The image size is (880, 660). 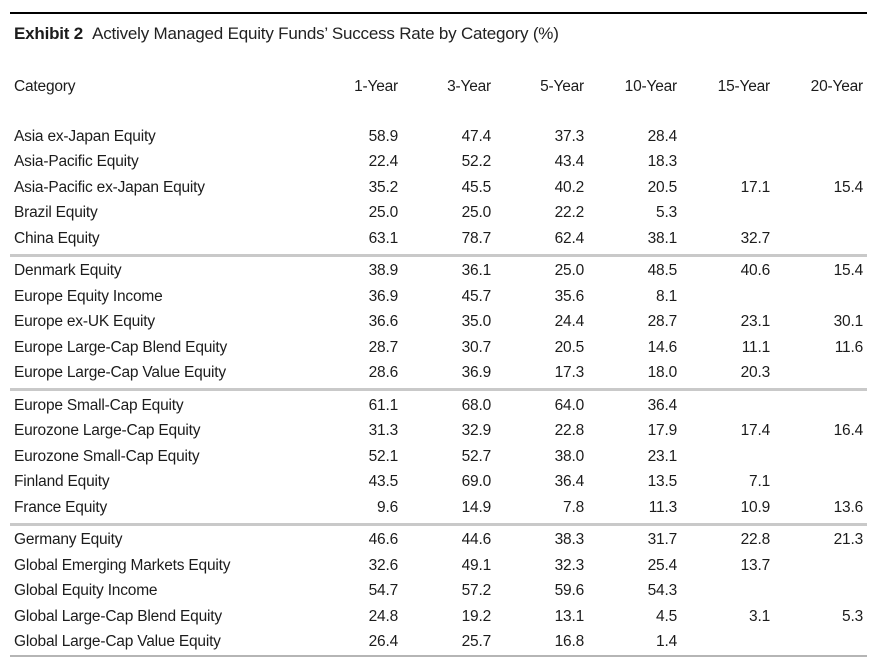 I want to click on group-separator, so click(x=438, y=255).